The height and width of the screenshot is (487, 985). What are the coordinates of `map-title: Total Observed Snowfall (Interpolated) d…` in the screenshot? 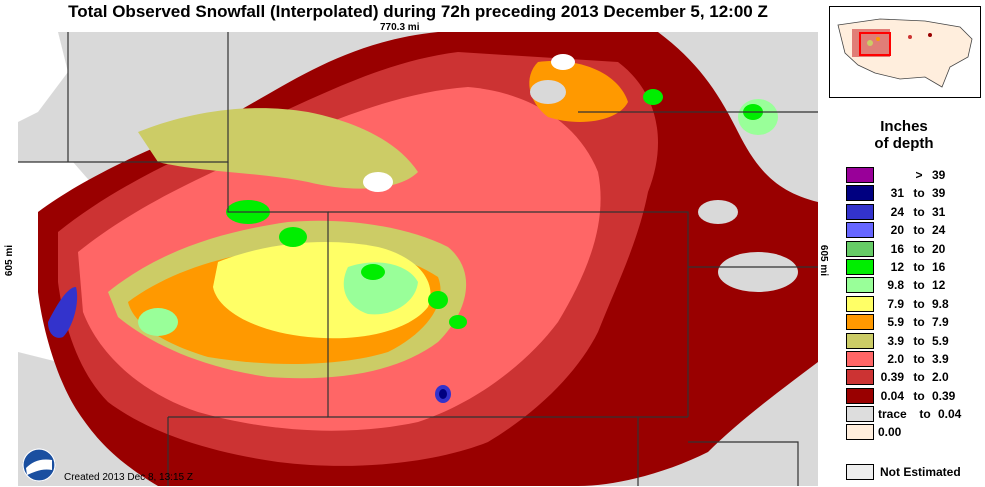 It's located at (418, 11).